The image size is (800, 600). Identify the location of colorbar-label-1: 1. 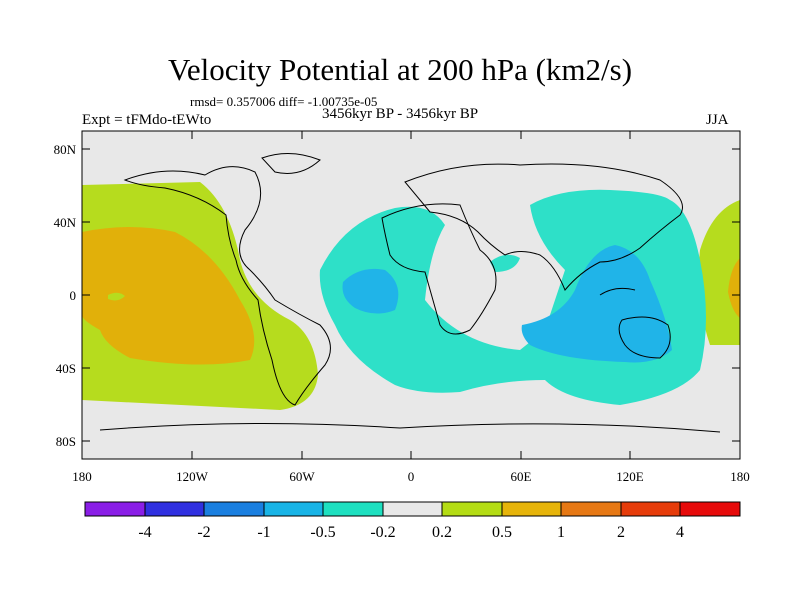
(561, 532).